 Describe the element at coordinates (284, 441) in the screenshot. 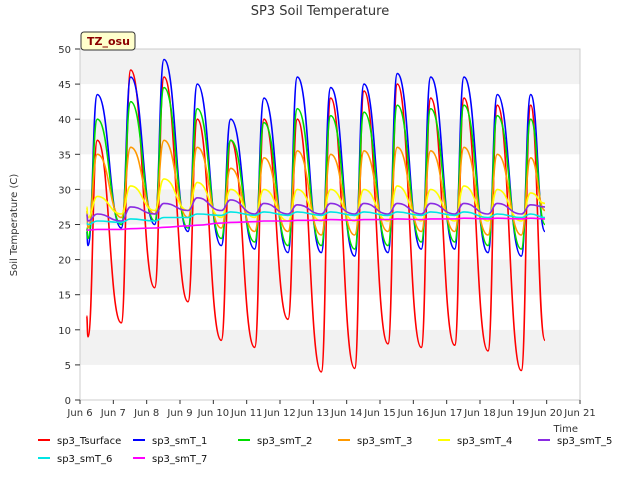

I see `legend-label: sp3_smT_2` at that location.